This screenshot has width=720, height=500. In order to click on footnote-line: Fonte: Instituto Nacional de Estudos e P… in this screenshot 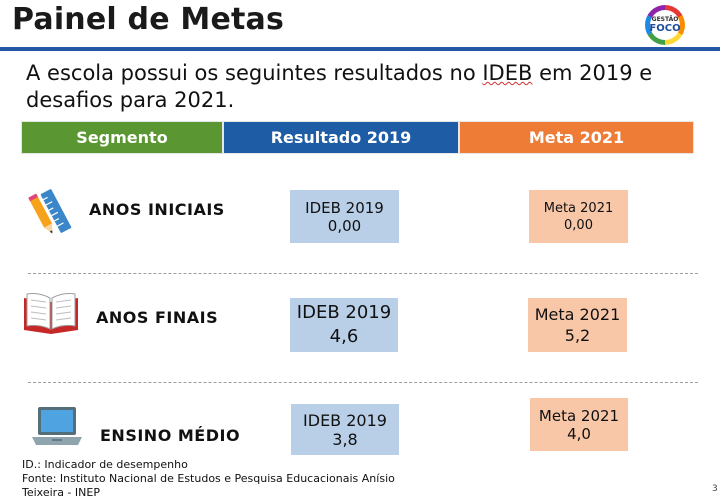, I will do `click(208, 478)`.